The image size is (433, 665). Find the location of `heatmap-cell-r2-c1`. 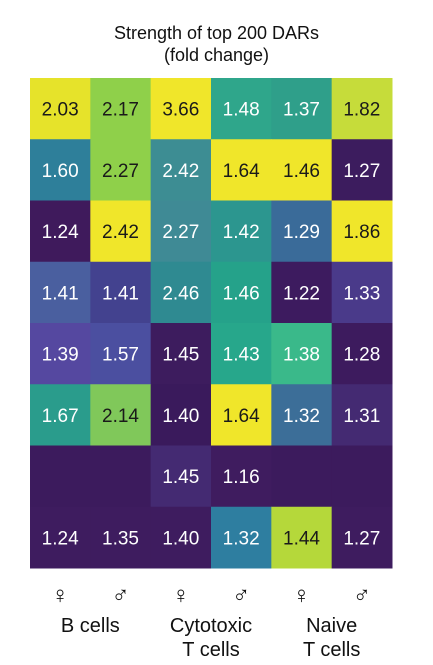

heatmap-cell-r2-c1 is located at coordinates (60, 170).